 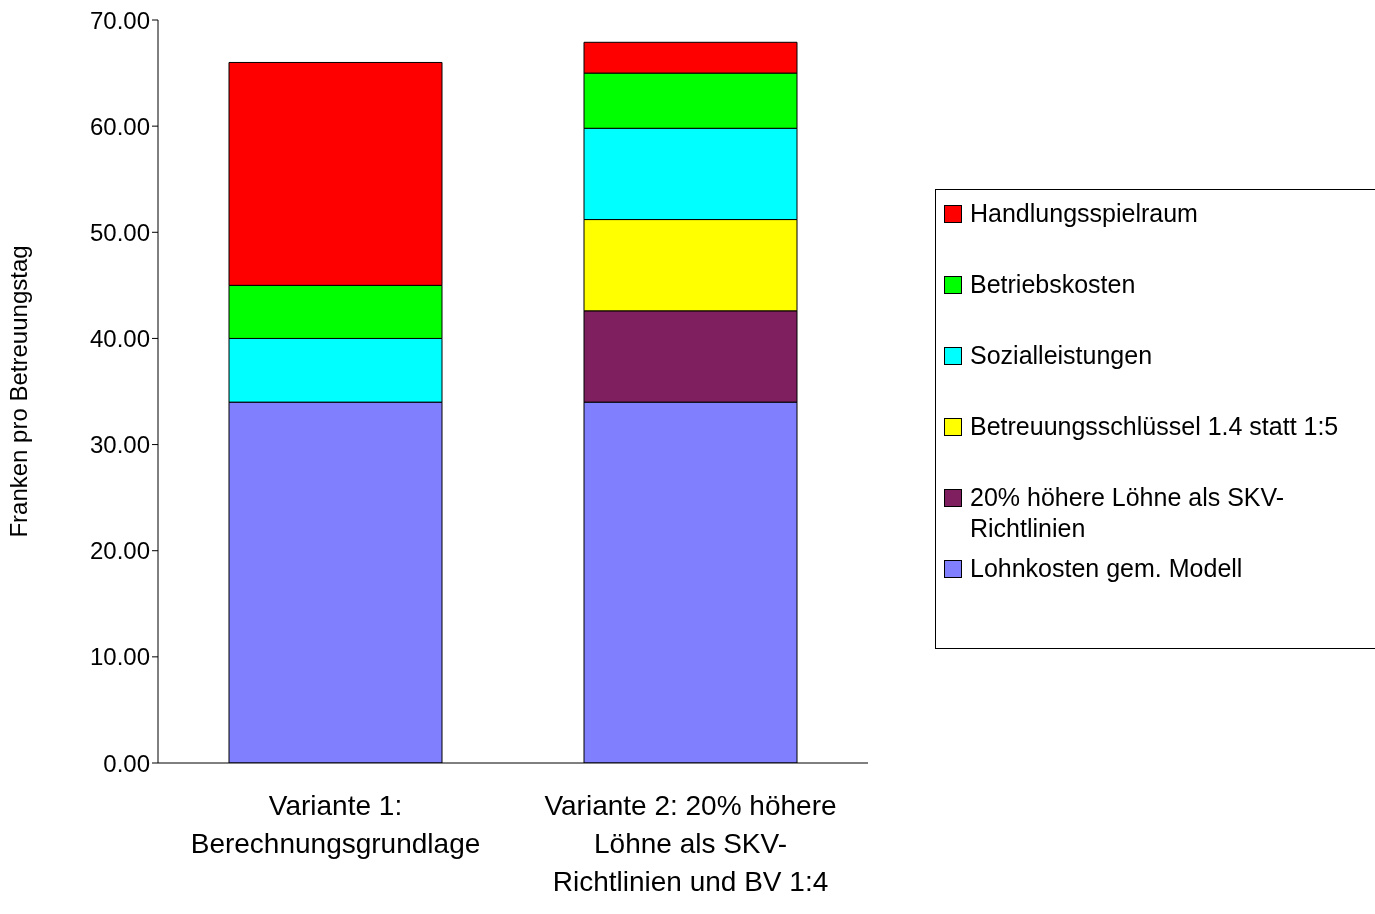 What do you see at coordinates (119, 551) in the screenshot?
I see `y-tick-label: 20.00` at bounding box center [119, 551].